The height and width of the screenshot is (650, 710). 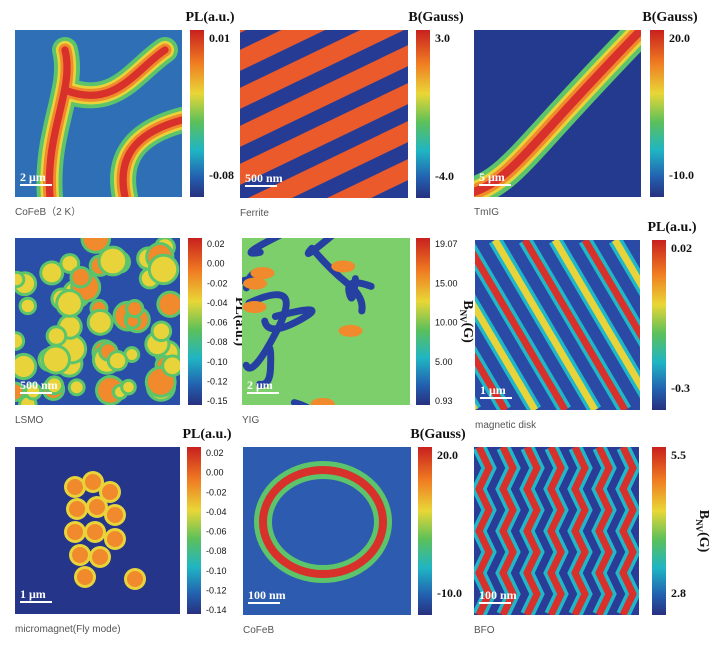 What do you see at coordinates (492, 177) in the screenshot?
I see `scale-bar-label: 5 μm` at bounding box center [492, 177].